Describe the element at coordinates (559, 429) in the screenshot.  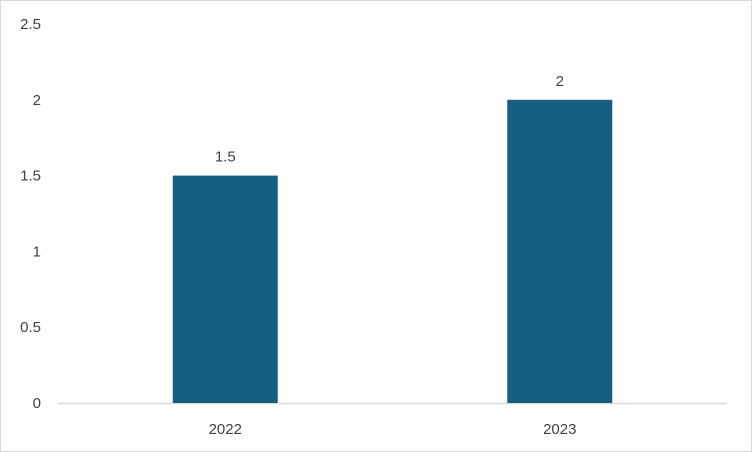
I see `x-tick-label-2023: 2023` at that location.